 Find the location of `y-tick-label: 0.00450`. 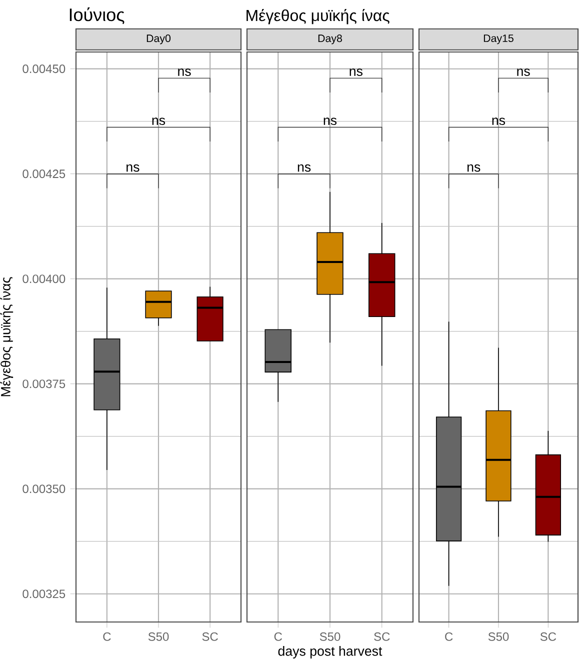

y-tick-label: 0.00450 is located at coordinates (44, 69).